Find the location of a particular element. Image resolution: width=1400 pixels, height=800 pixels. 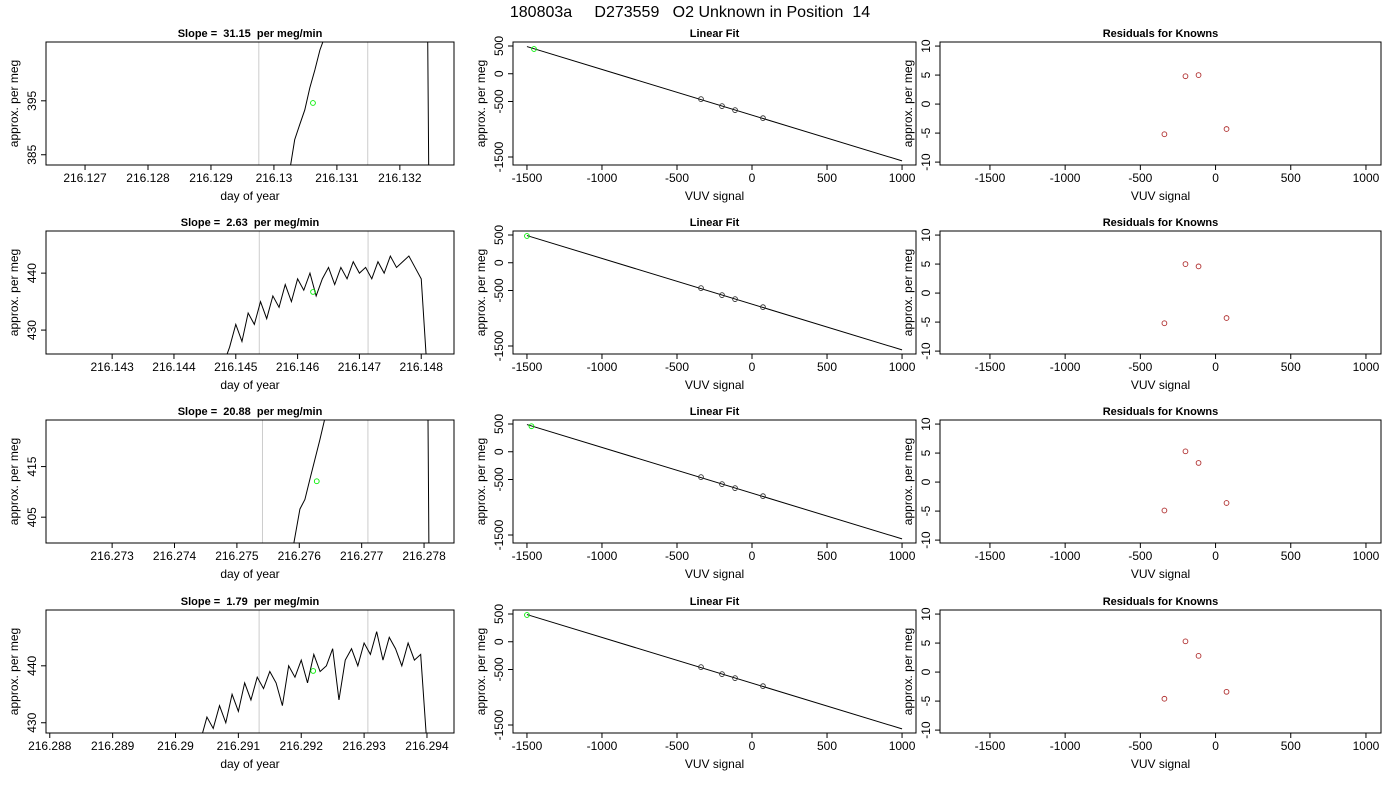

panel-title: Slope = 20.88 per meg/min is located at coordinates (250, 412).